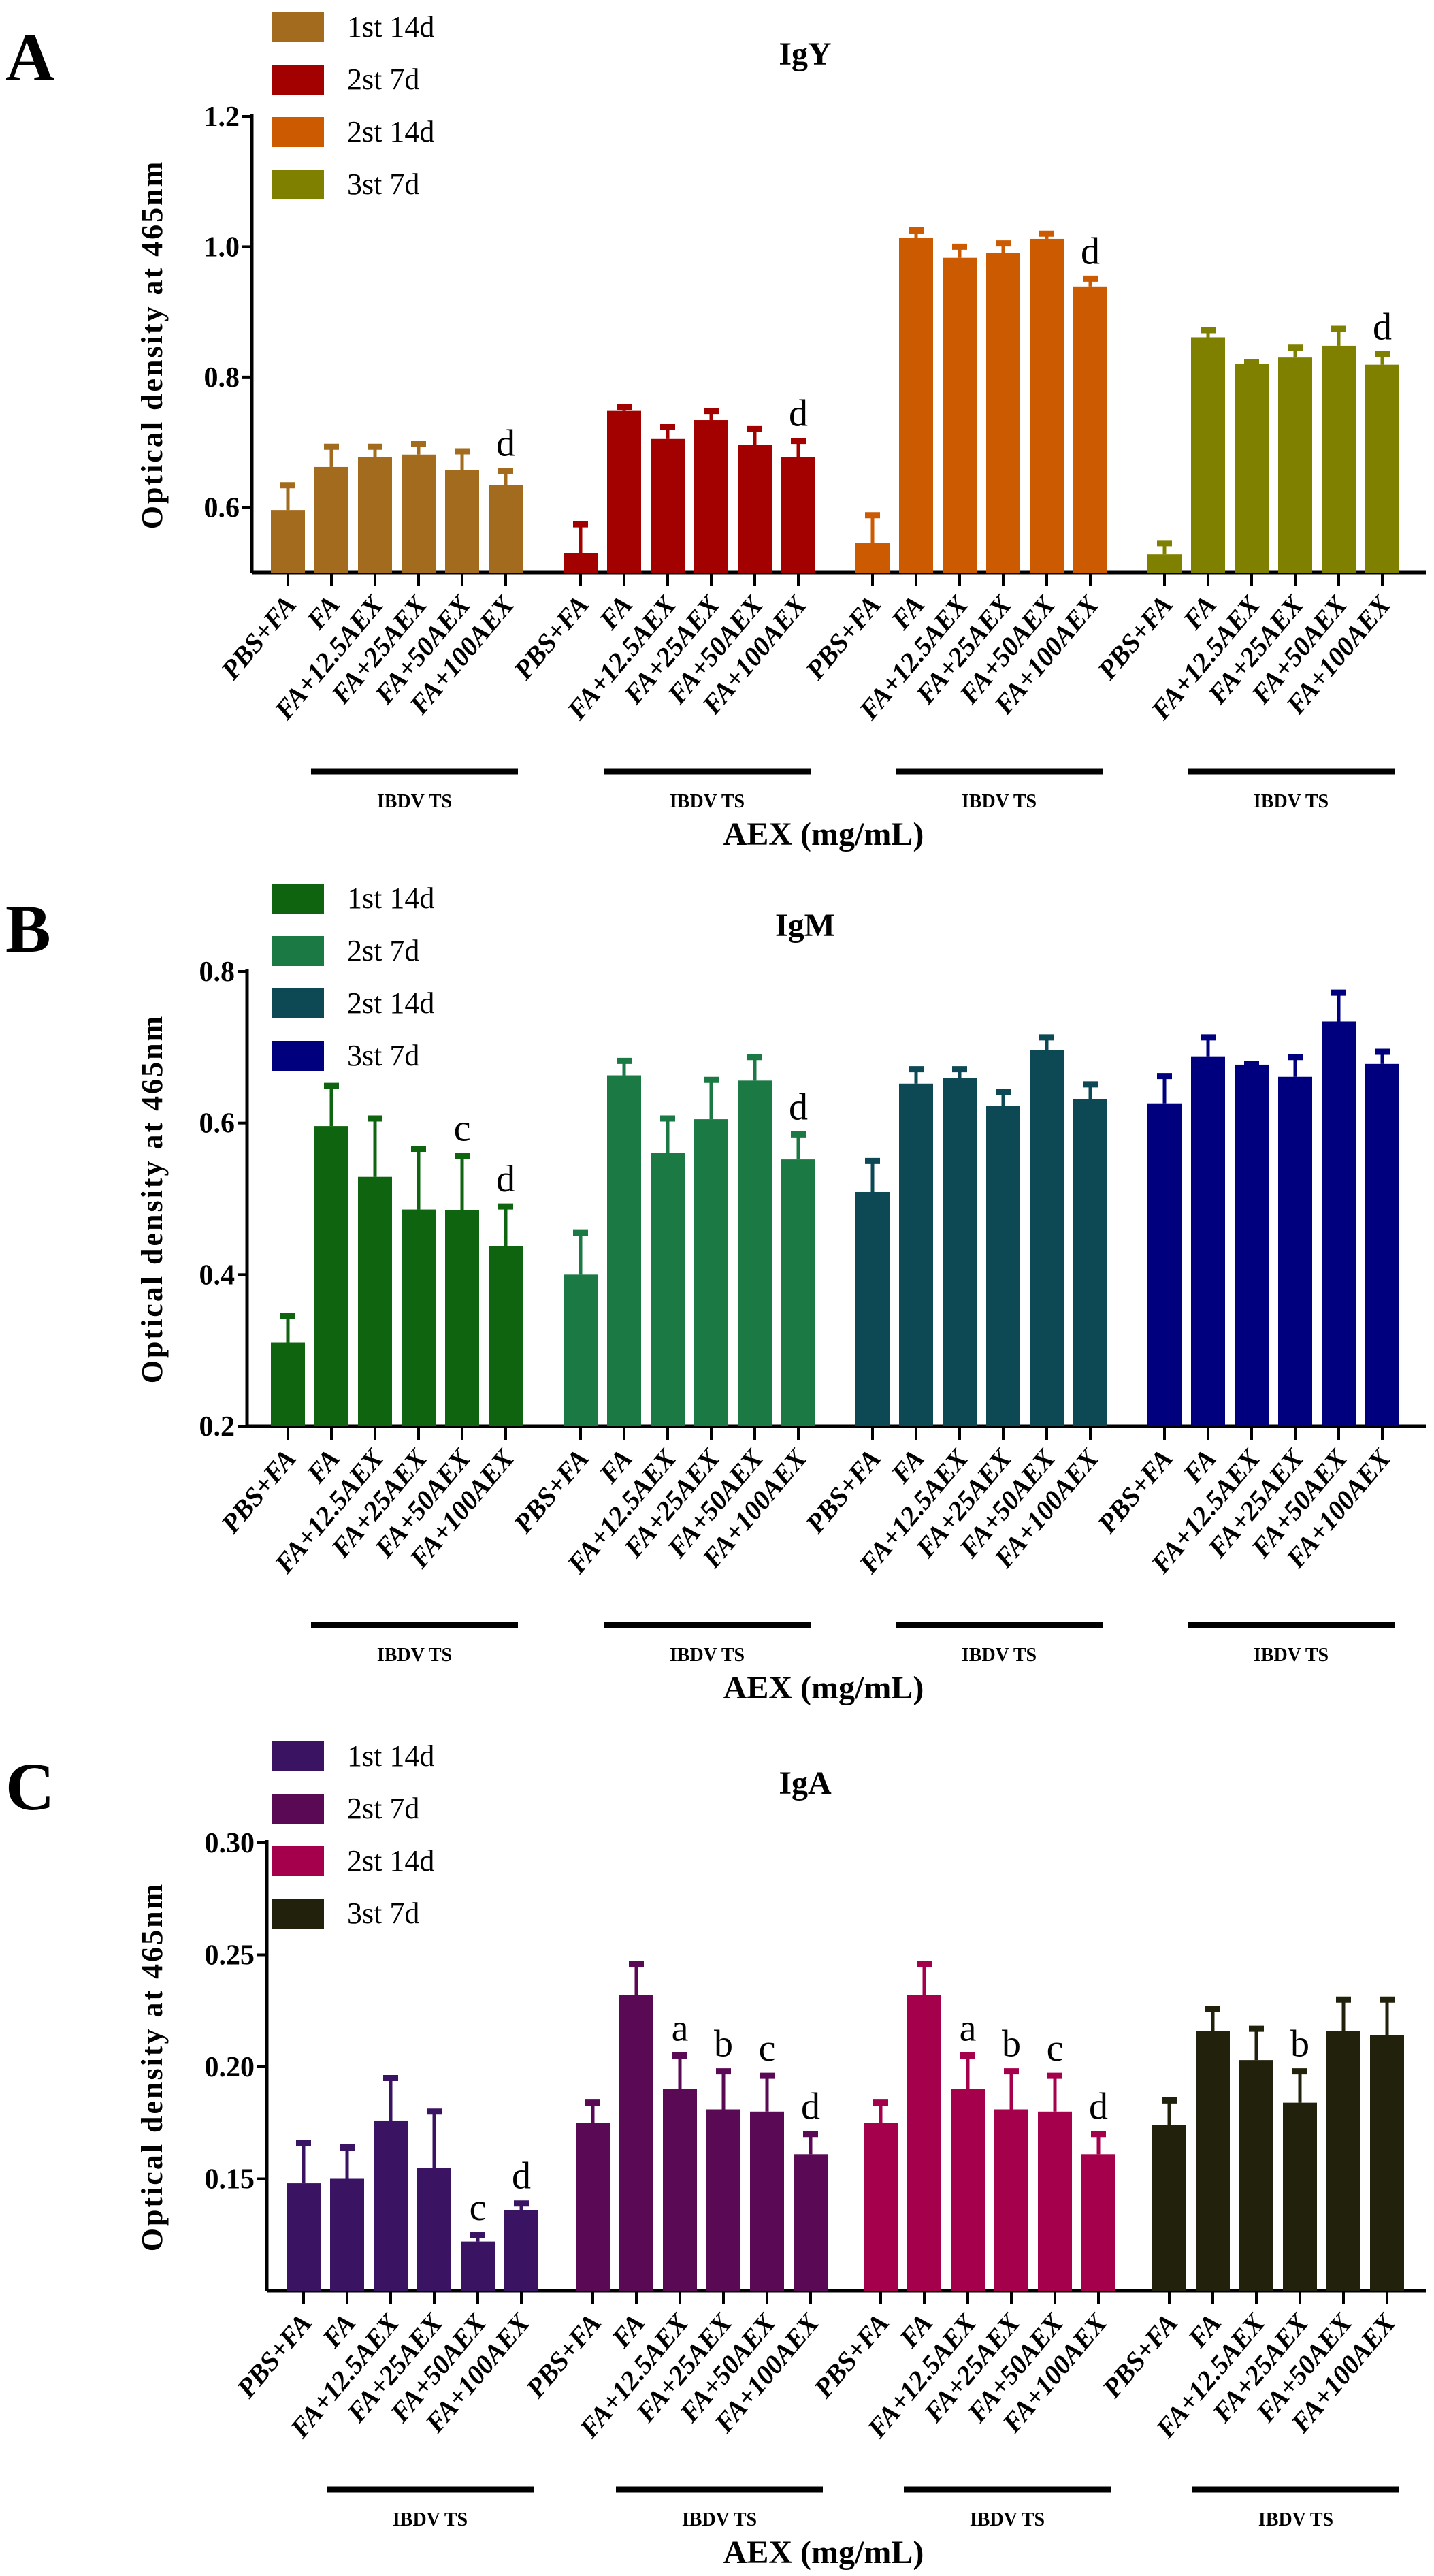  I want to click on y-tick-label: 0.25, so click(230, 1955).